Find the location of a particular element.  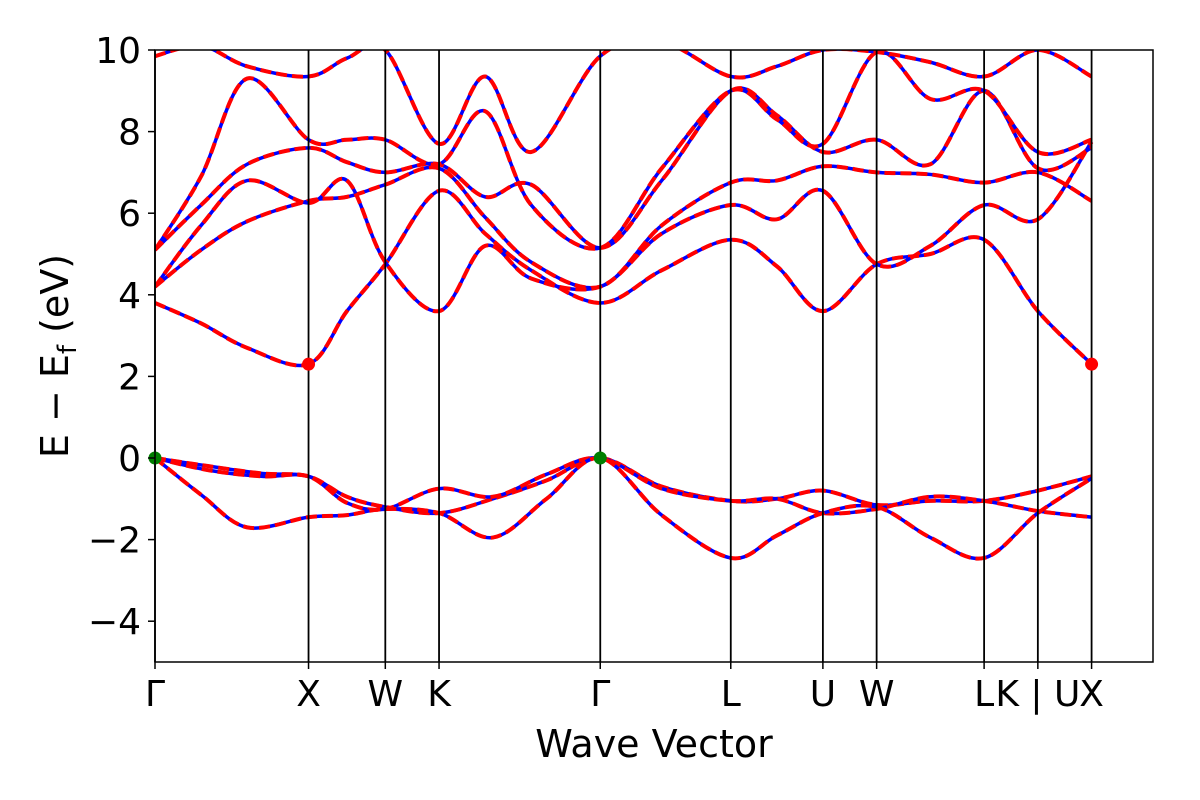

x-tick-label-5: L is located at coordinates (731, 694).